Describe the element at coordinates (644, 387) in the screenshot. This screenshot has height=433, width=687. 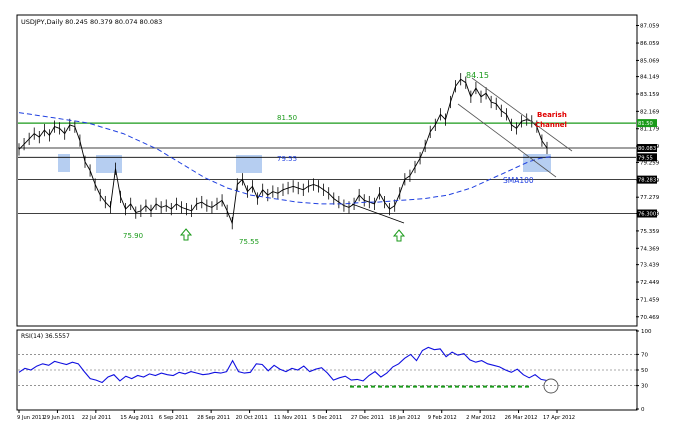
I see `rsi-ytick-label: 30` at that location.